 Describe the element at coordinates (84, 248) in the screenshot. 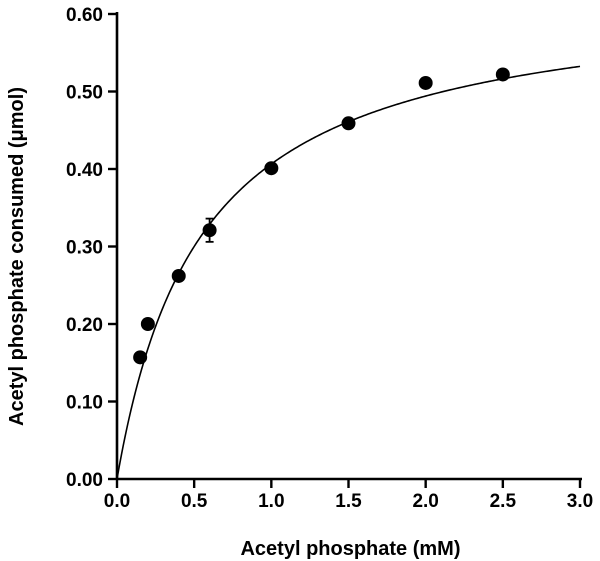

I see `y-tick-label: 0.30` at that location.